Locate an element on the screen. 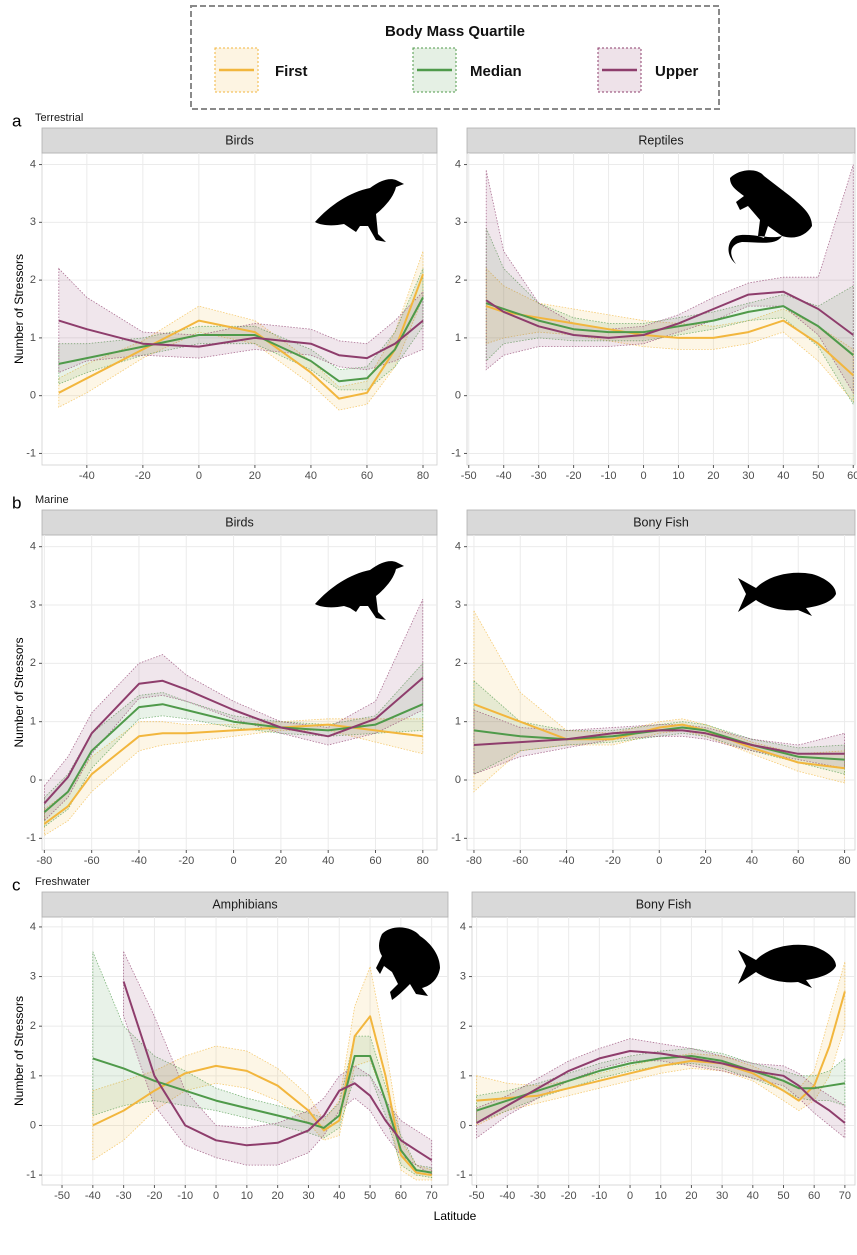 Image resolution: width=857 pixels, height=1255 pixels. legend-label: Median is located at coordinates (496, 71).